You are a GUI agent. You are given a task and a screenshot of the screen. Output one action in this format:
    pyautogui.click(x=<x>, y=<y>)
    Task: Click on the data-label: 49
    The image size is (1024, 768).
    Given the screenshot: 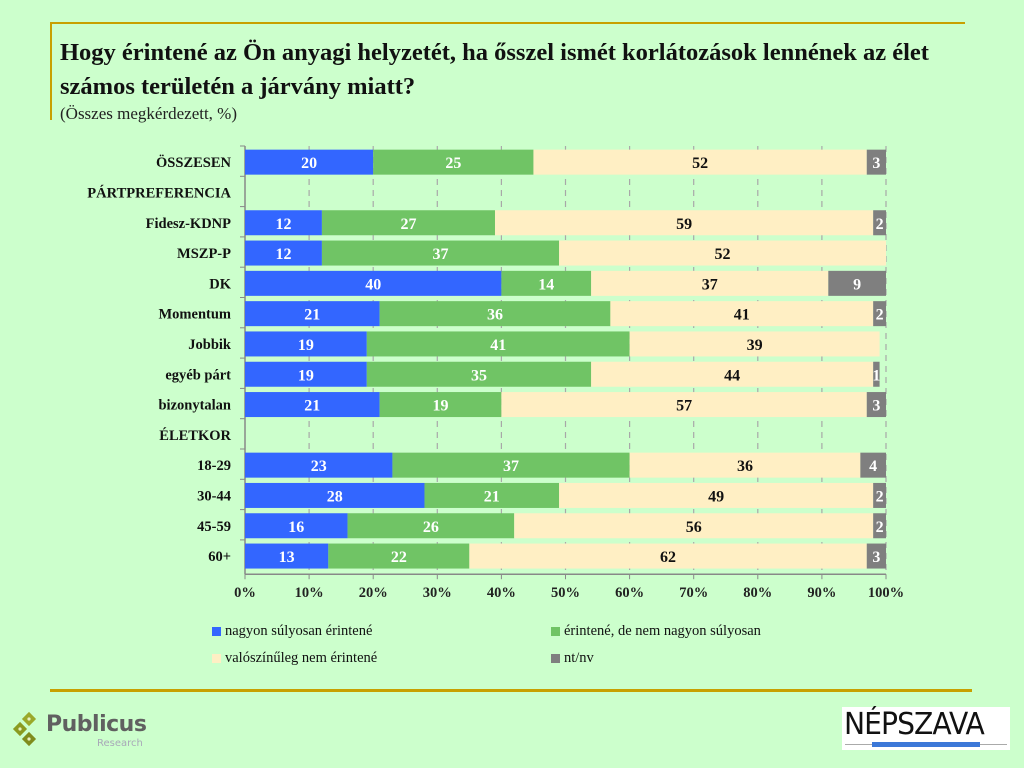 What is the action you would take?
    pyautogui.click(x=716, y=496)
    